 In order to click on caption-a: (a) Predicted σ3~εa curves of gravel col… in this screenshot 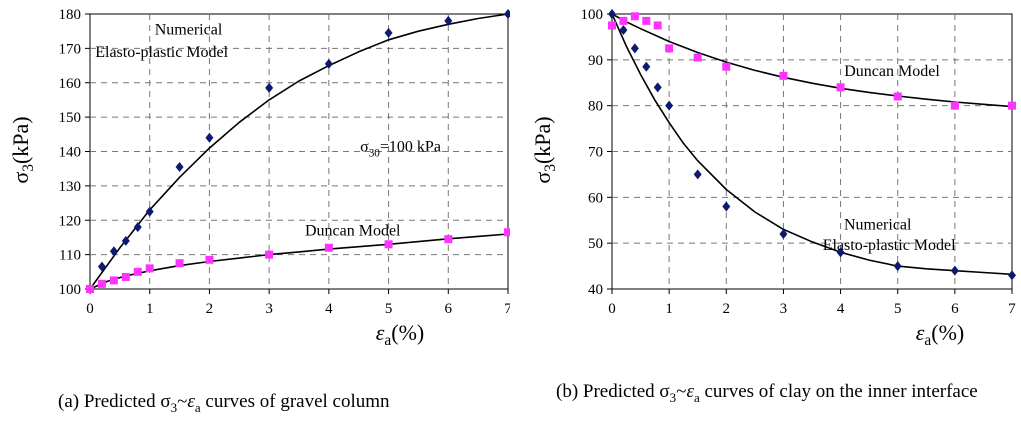, I will do `click(224, 404)`.